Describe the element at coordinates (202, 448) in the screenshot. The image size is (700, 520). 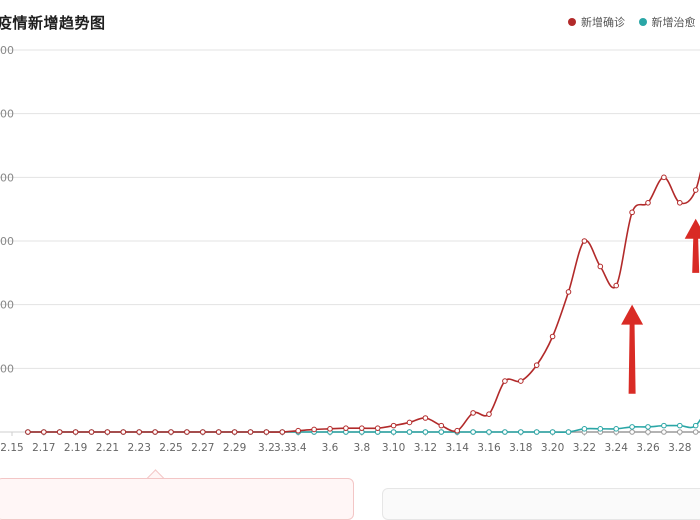
I see `x-tick-label: 2.27` at that location.